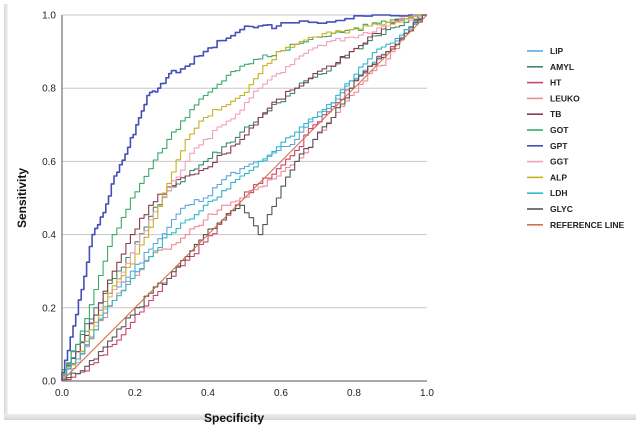 This screenshot has width=638, height=426. What do you see at coordinates (354, 393) in the screenshot?
I see `x-tick-label: 0.8` at bounding box center [354, 393].